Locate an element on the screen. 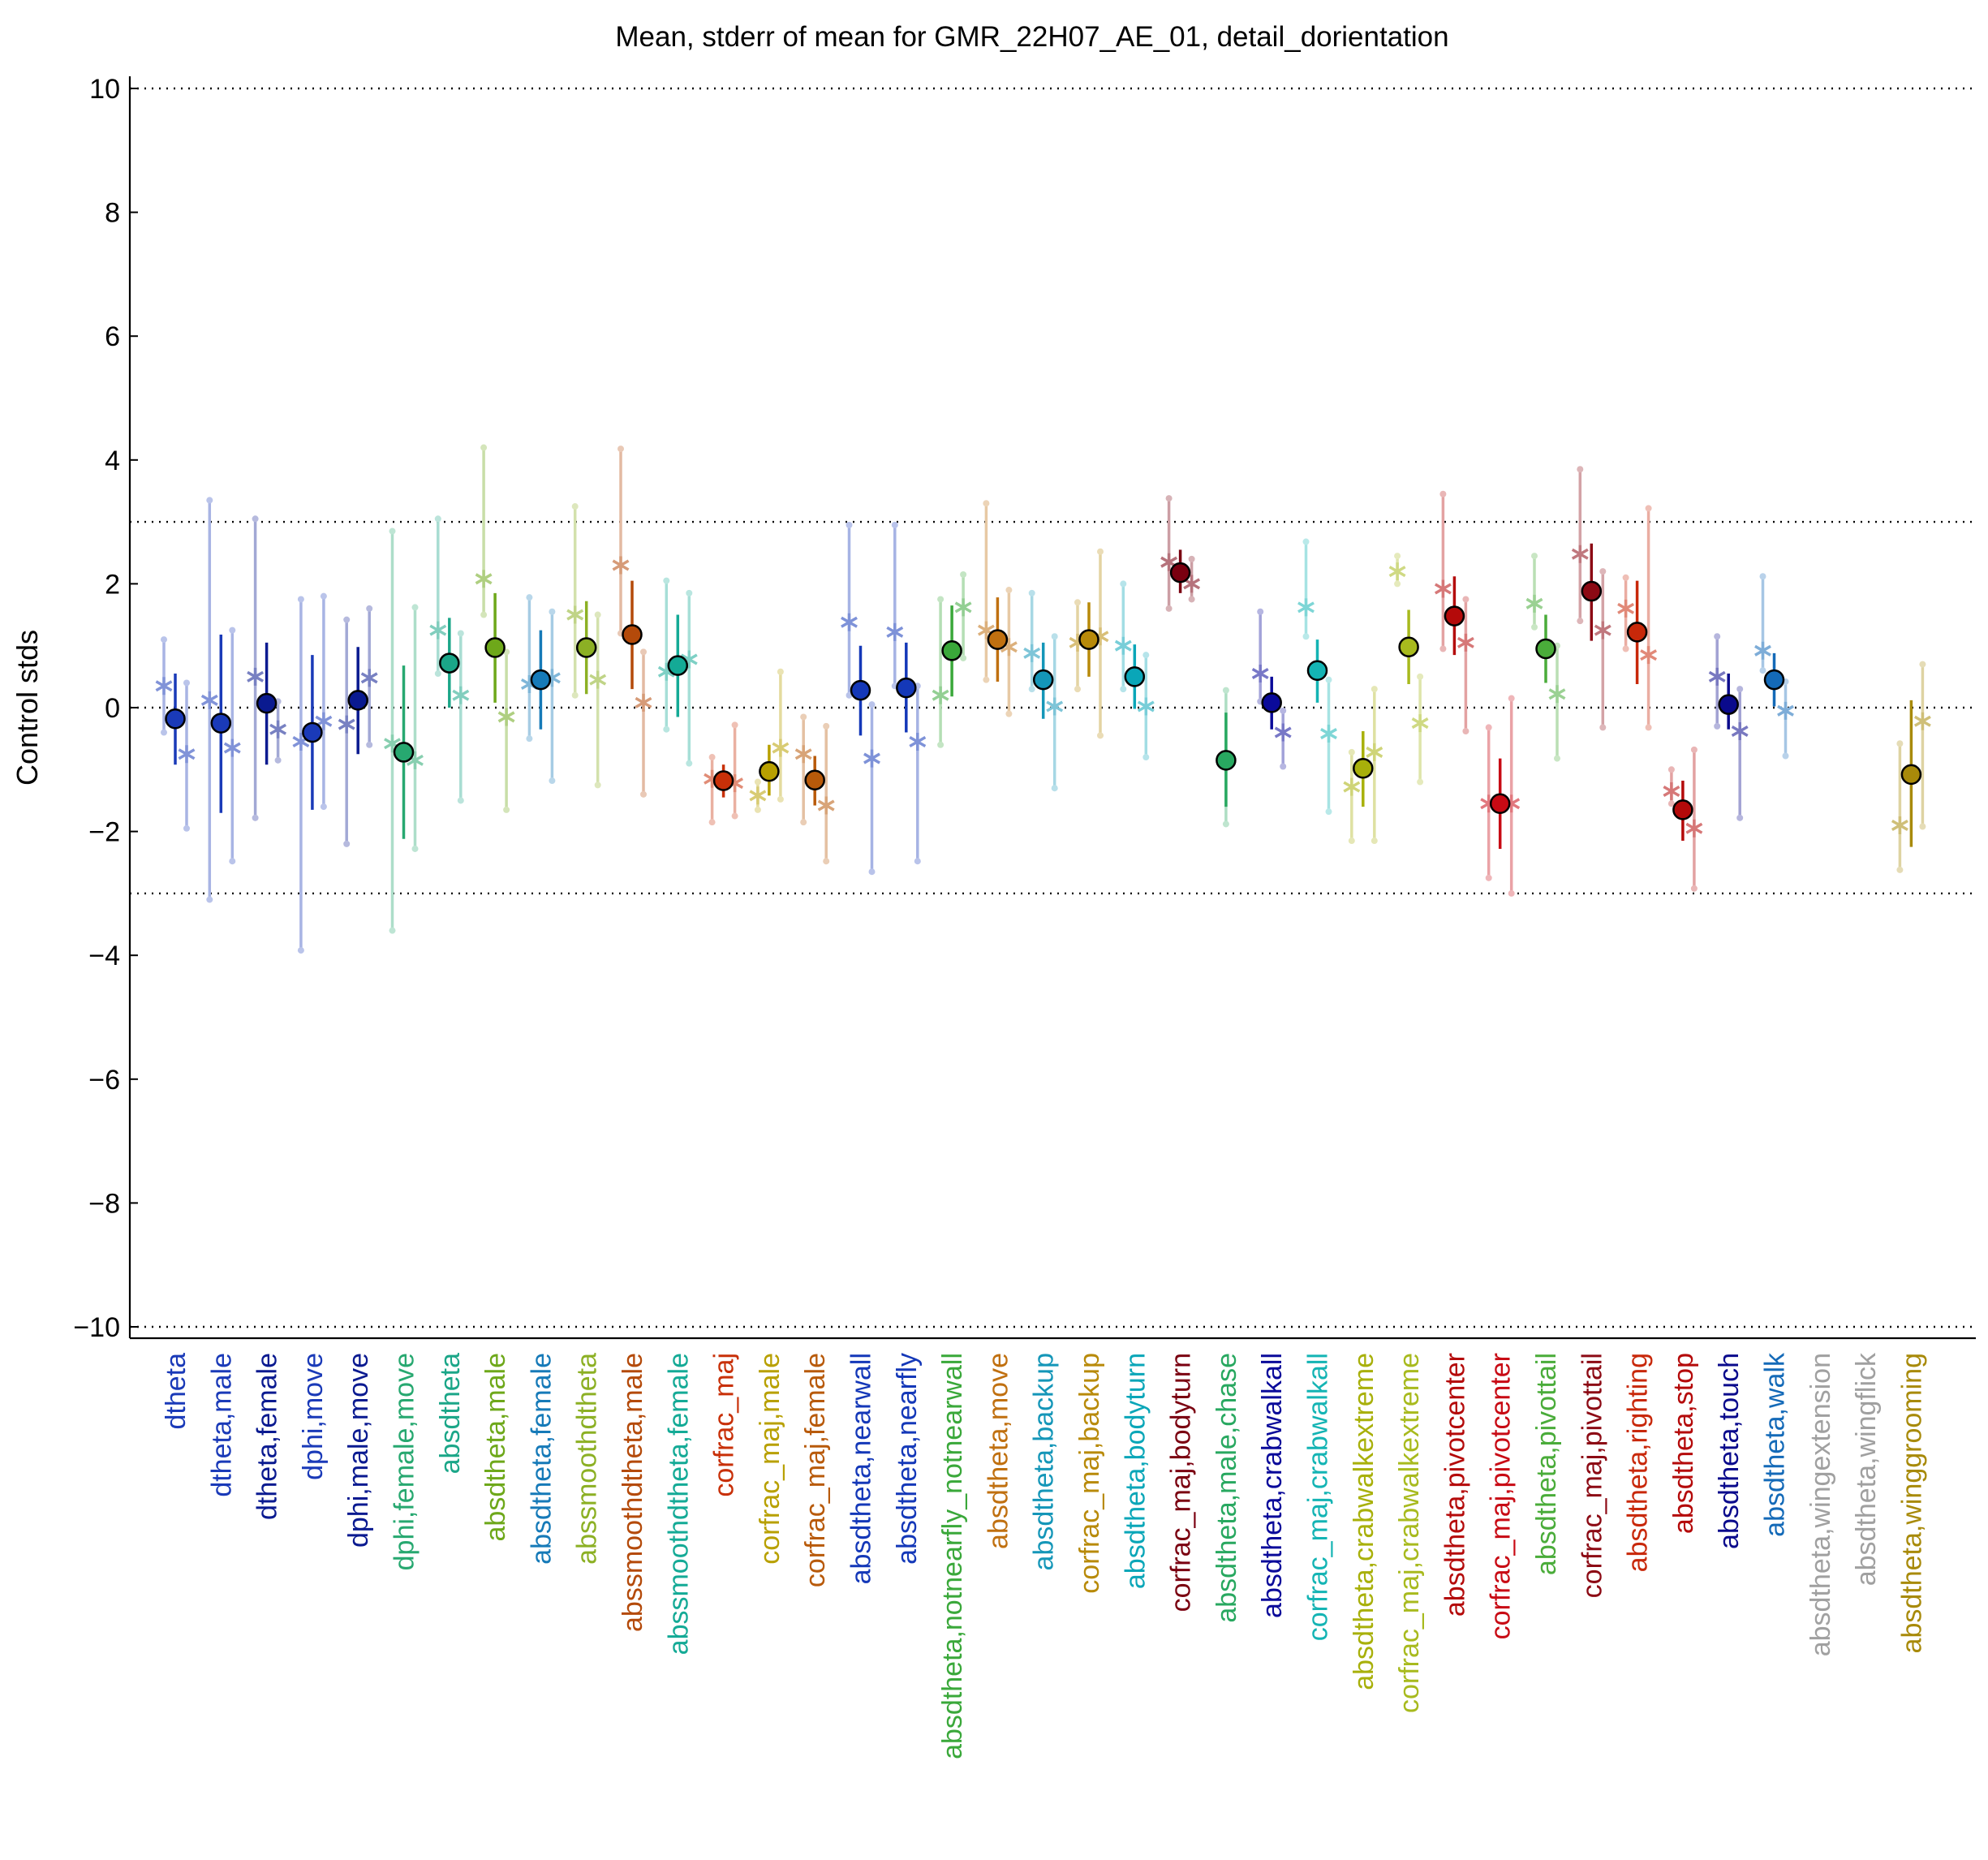 This screenshot has width=1988, height=1860. category-label: corfrac_maj,bodyturn is located at coordinates (1181, 1482).